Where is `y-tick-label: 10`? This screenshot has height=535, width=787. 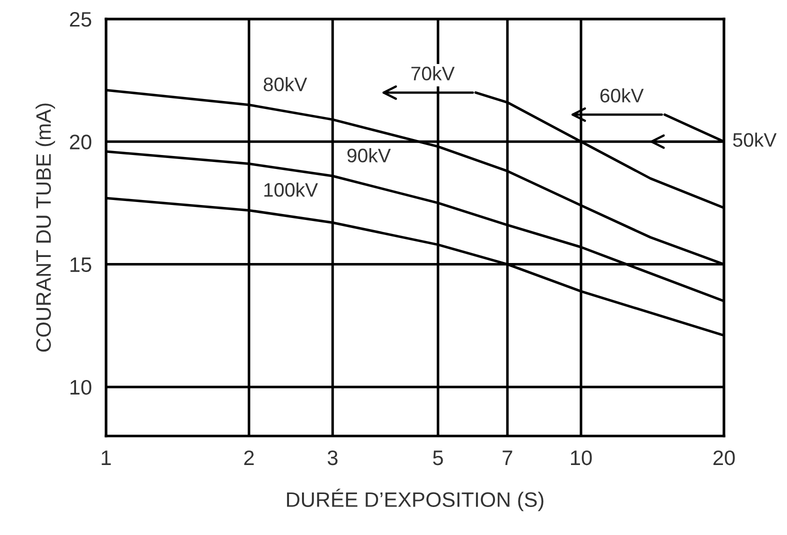 y-tick-label: 10 is located at coordinates (81, 387).